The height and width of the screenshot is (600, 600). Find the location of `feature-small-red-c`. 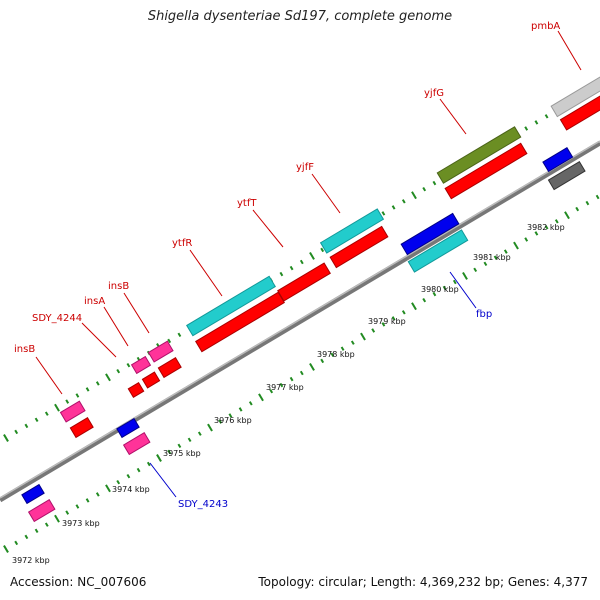

feature-small-red-c is located at coordinates (169, 368).